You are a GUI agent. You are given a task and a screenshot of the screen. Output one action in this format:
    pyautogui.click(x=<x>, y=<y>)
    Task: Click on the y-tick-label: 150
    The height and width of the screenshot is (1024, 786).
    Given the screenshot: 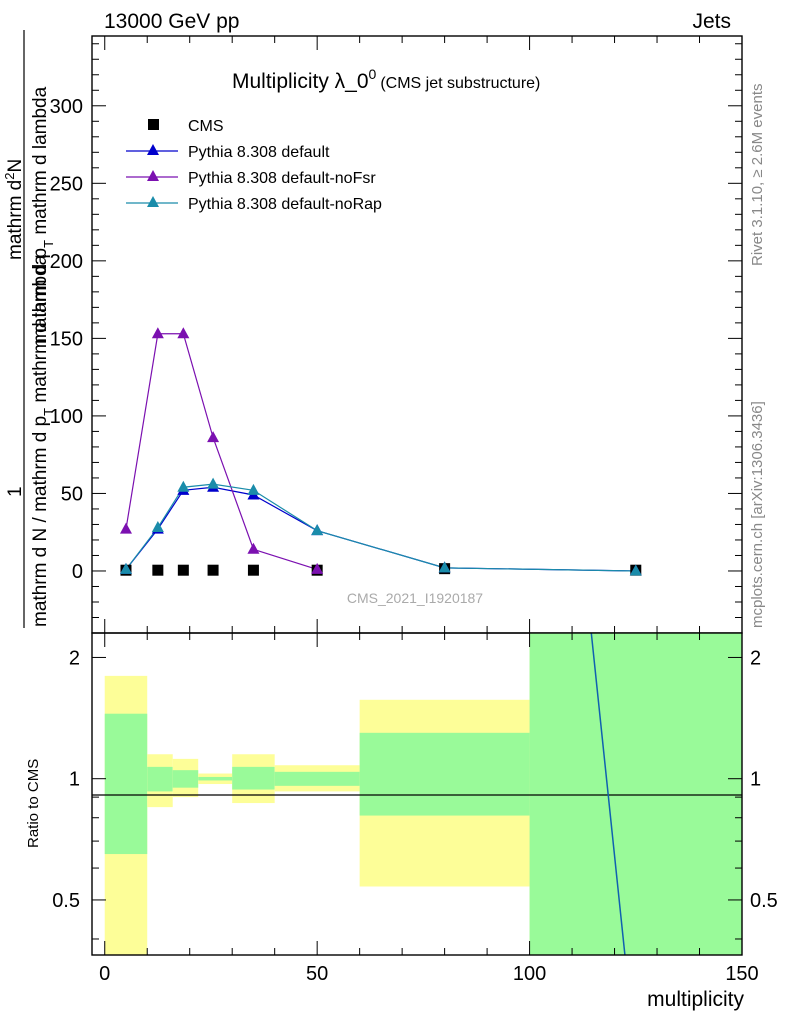 What is the action you would take?
    pyautogui.click(x=66, y=339)
    